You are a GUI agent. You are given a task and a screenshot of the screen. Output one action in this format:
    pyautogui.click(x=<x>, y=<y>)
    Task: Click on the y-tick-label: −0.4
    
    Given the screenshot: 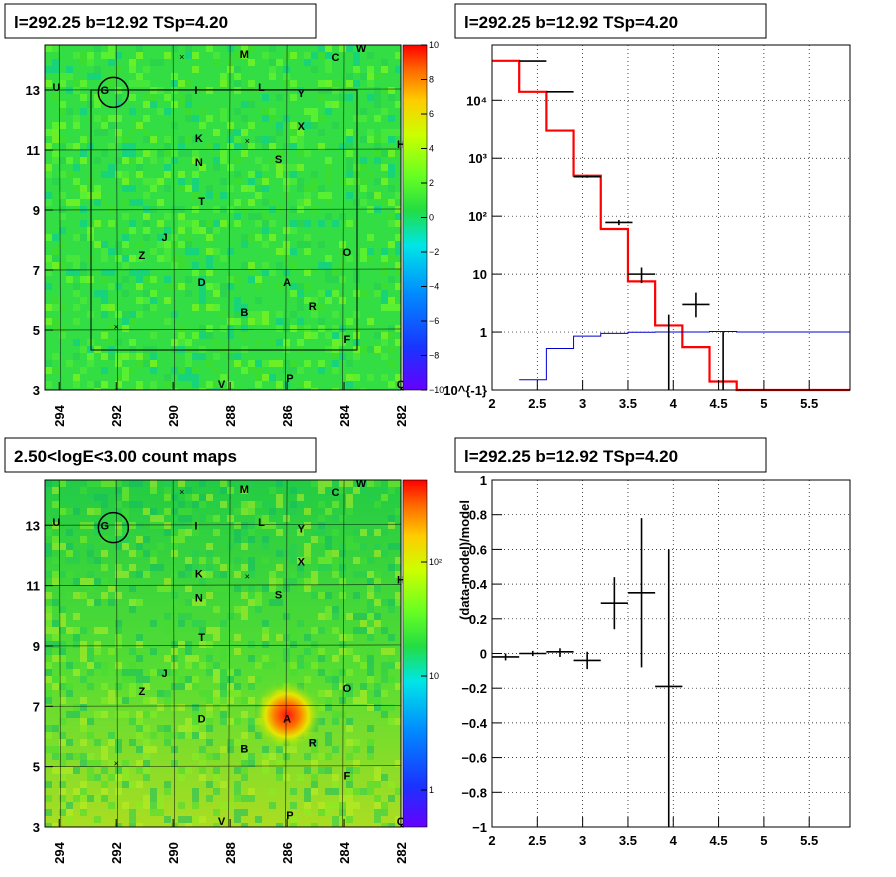 What is the action you would take?
    pyautogui.click(x=474, y=723)
    